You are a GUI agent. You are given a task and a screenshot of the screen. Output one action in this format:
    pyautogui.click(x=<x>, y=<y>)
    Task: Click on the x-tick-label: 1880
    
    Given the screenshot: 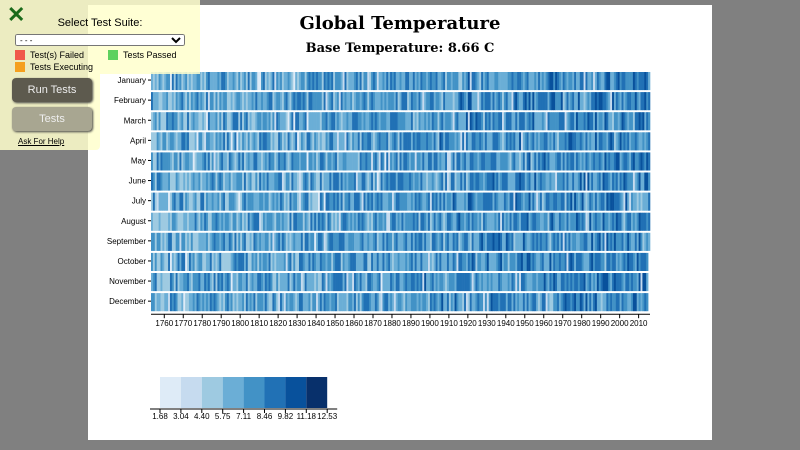 What is the action you would take?
    pyautogui.click(x=392, y=323)
    